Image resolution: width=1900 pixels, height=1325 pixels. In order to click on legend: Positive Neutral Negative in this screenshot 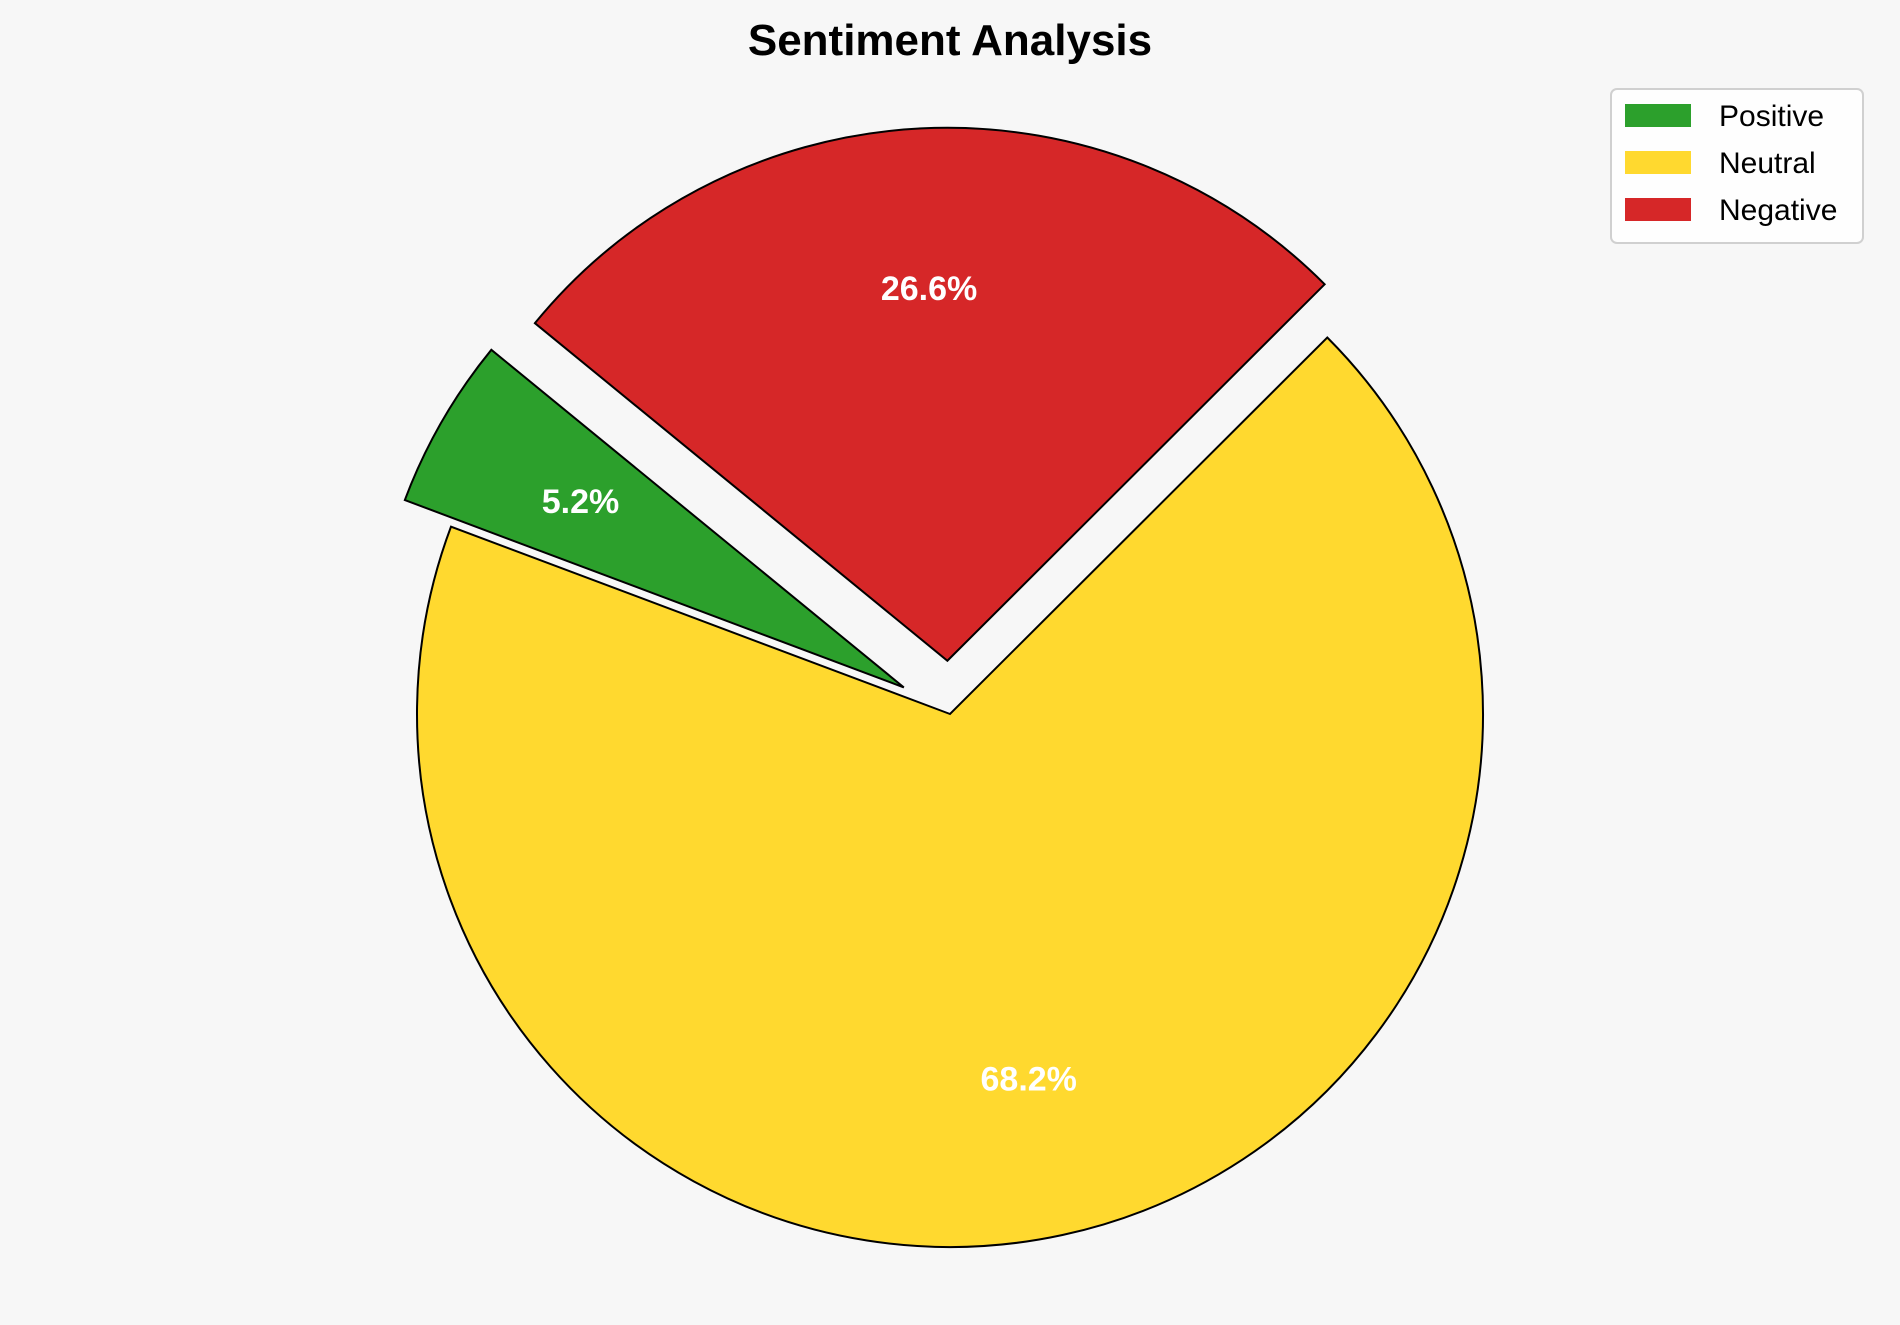, I will do `click(1737, 166)`.